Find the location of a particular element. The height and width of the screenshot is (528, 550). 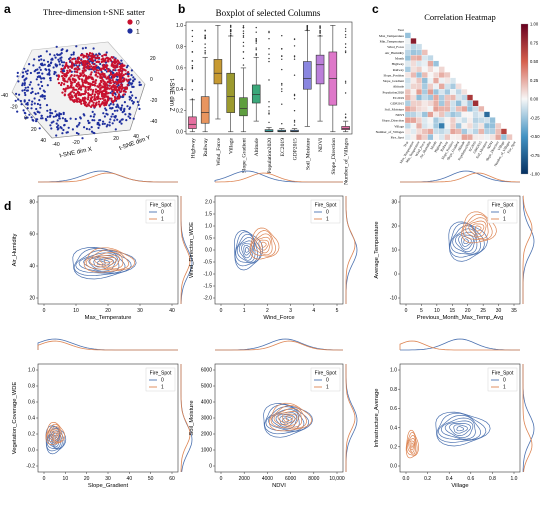

kde-ytick: 1.5 is located at coordinates (208, 215).